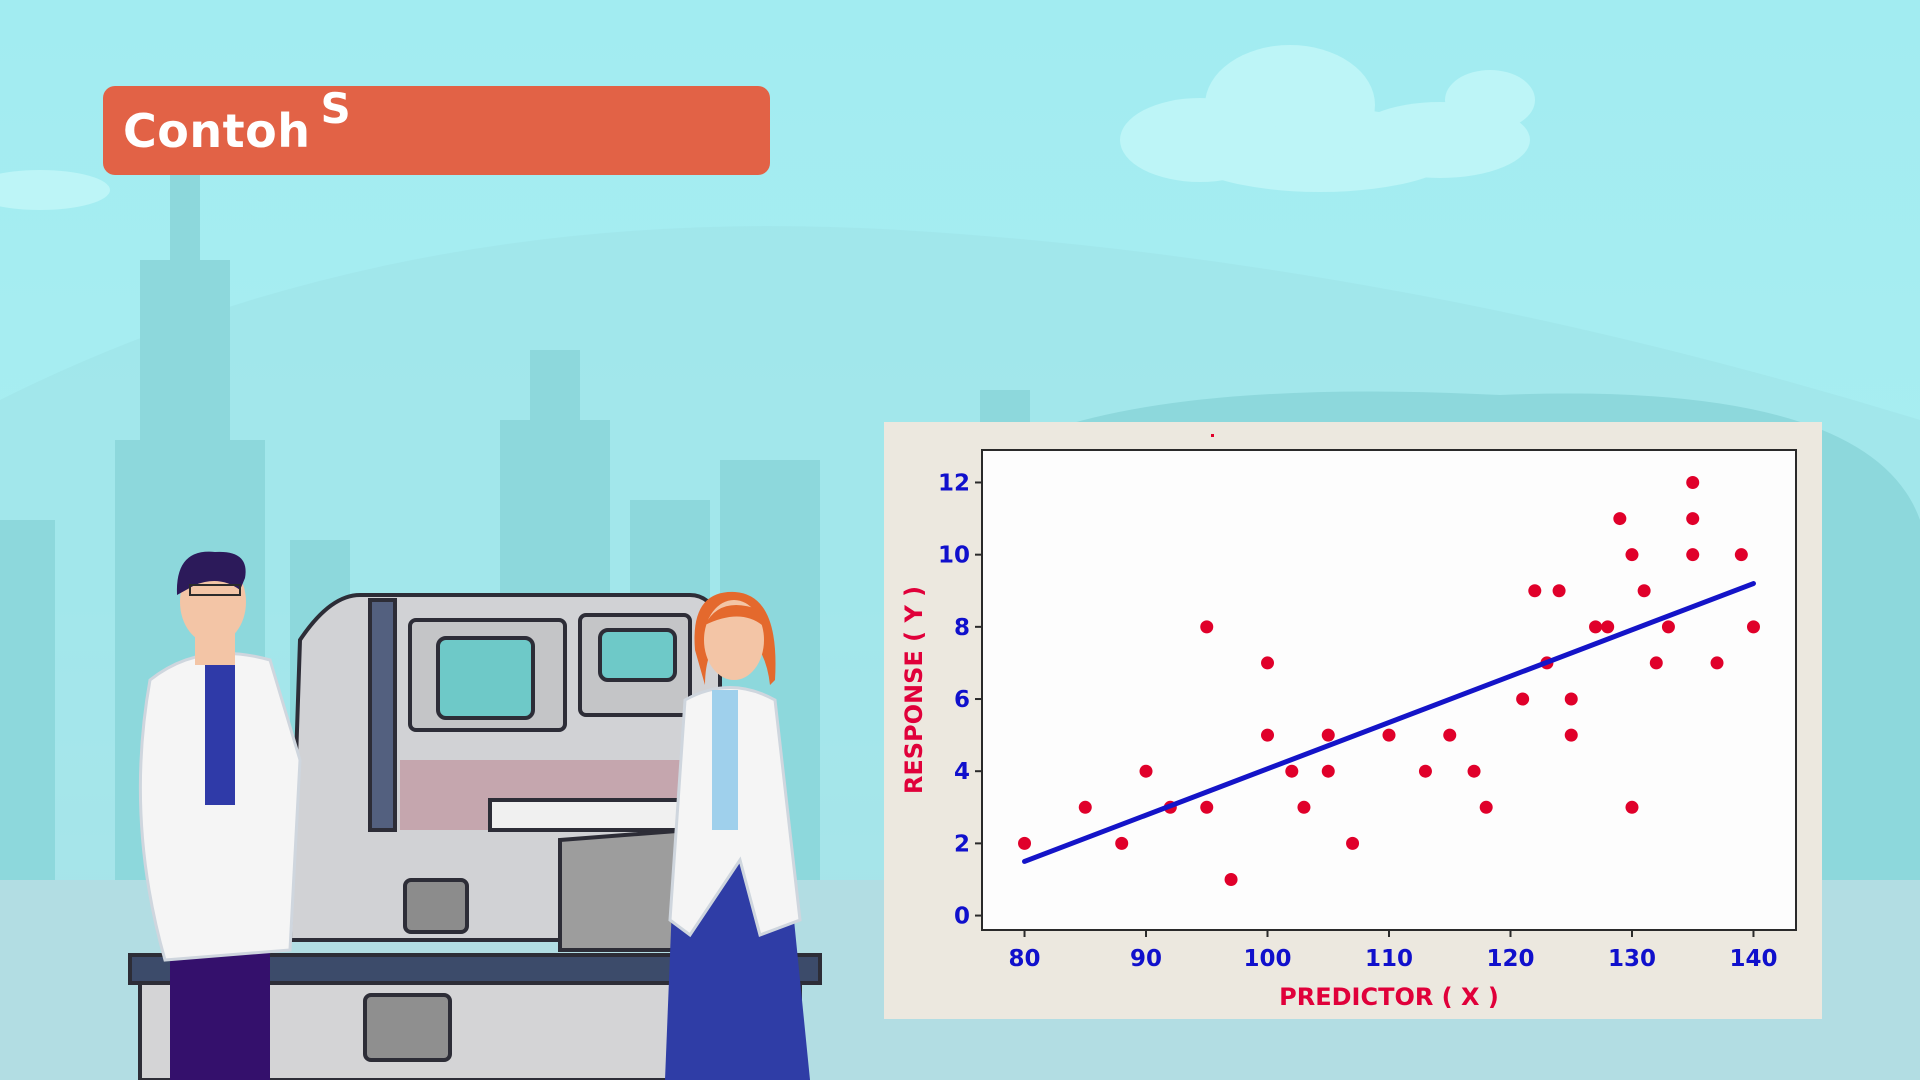  Describe the element at coordinates (954, 556) in the screenshot. I see `y-tick-label: 10` at that location.